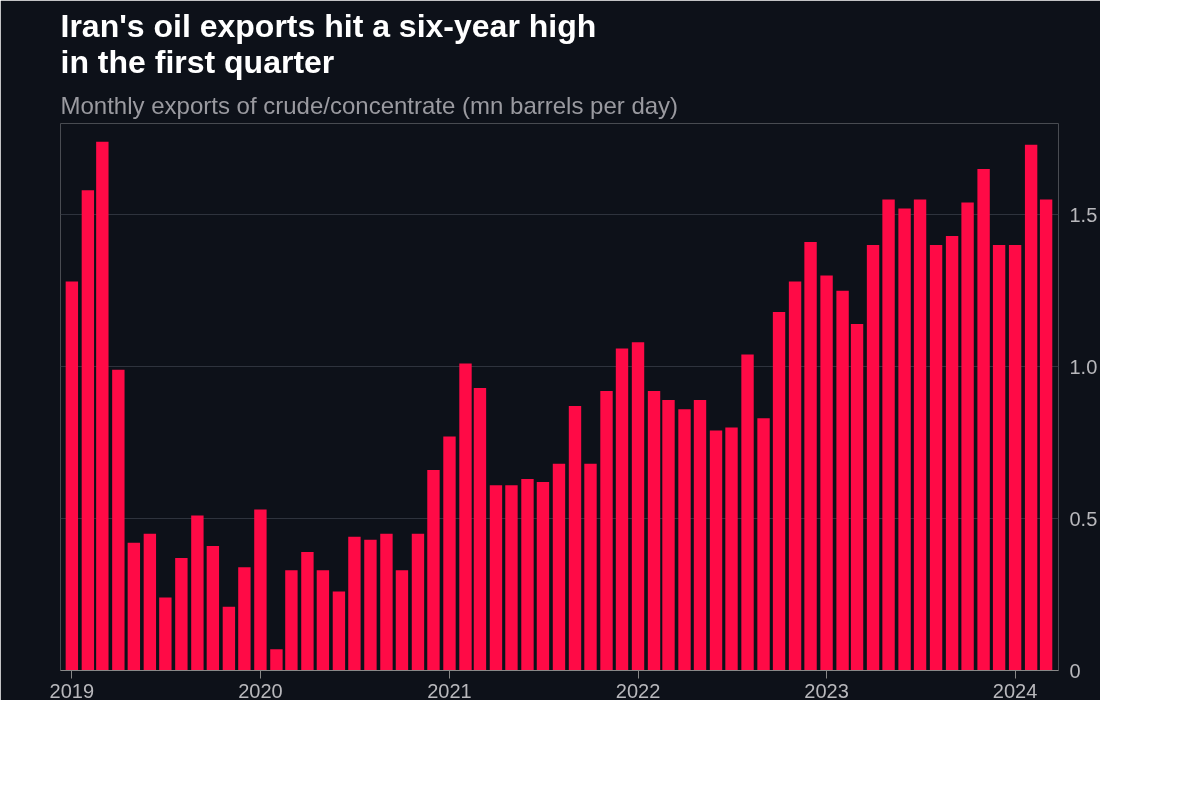 The height and width of the screenshot is (800, 1200). I want to click on x-tick-label: 2022, so click(638, 690).